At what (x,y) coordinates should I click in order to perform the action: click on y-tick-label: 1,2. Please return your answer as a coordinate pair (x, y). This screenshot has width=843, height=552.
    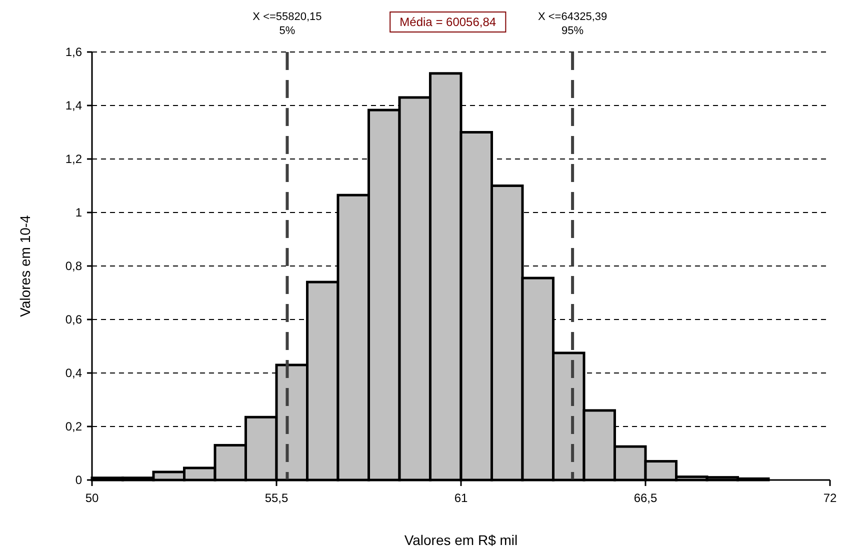
    Looking at the image, I should click on (73, 159).